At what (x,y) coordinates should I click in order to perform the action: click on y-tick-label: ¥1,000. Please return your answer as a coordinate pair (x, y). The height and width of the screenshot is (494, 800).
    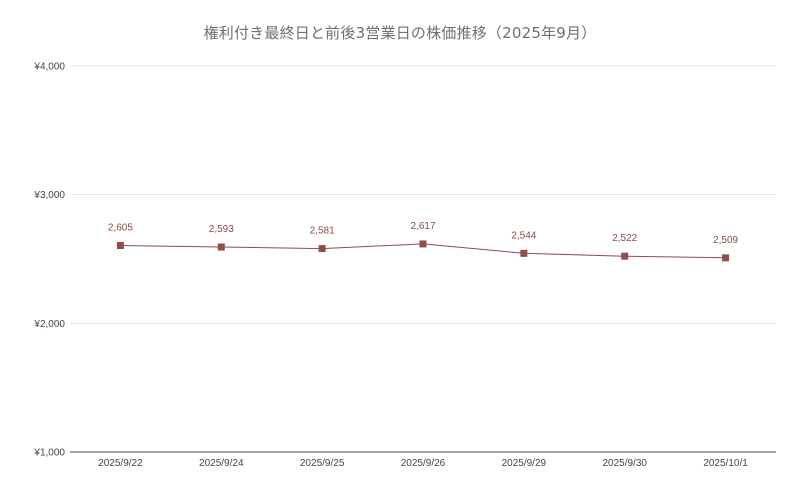
    Looking at the image, I should click on (49, 453).